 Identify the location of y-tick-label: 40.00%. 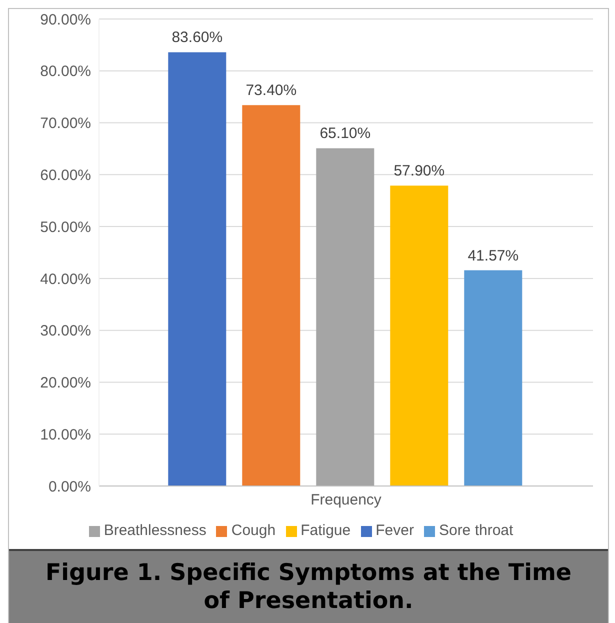
(65, 279).